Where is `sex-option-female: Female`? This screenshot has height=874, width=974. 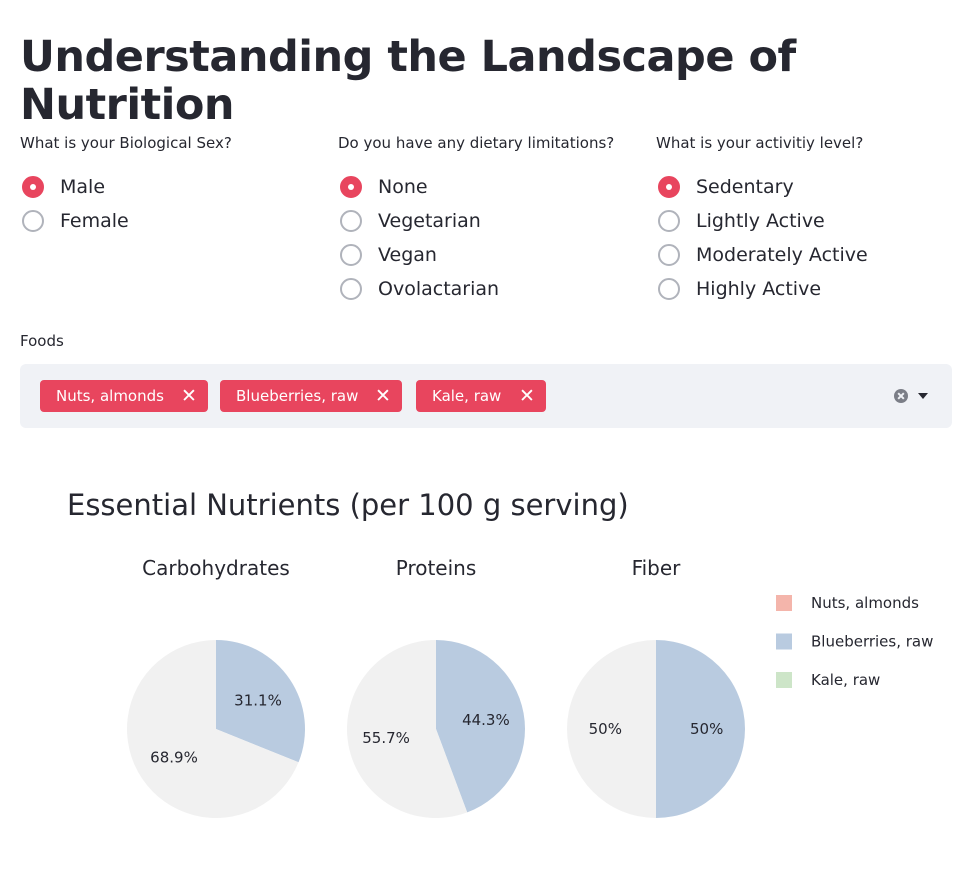
sex-option-female: Female is located at coordinates (126, 221).